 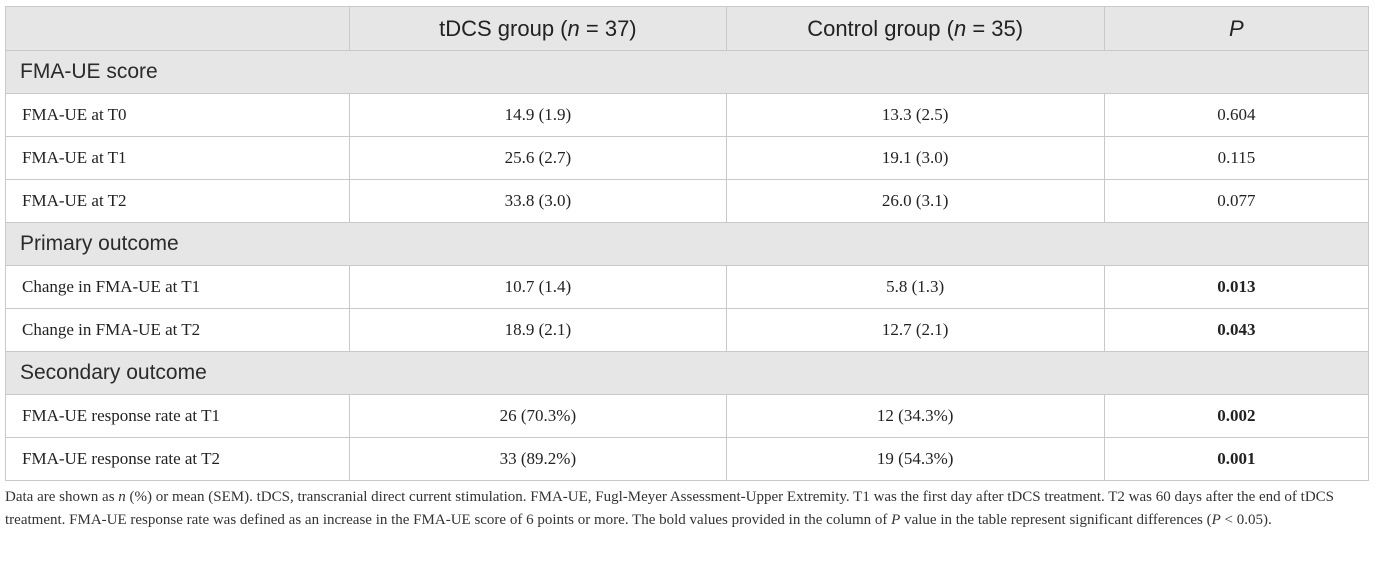 I want to click on p-value-cell: 0.604, so click(x=1236, y=115).